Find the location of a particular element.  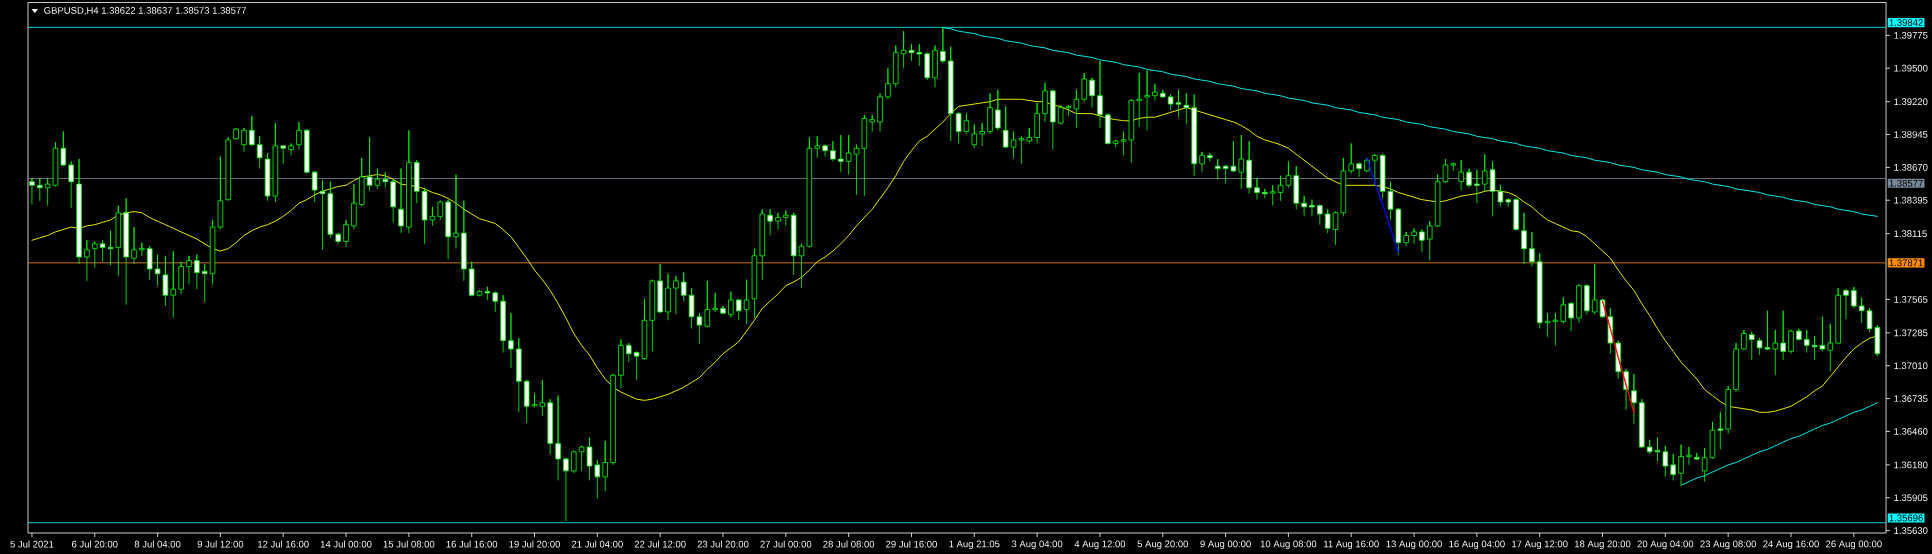

x-tick-label: 11 Aug 16:00 is located at coordinates (1351, 545).